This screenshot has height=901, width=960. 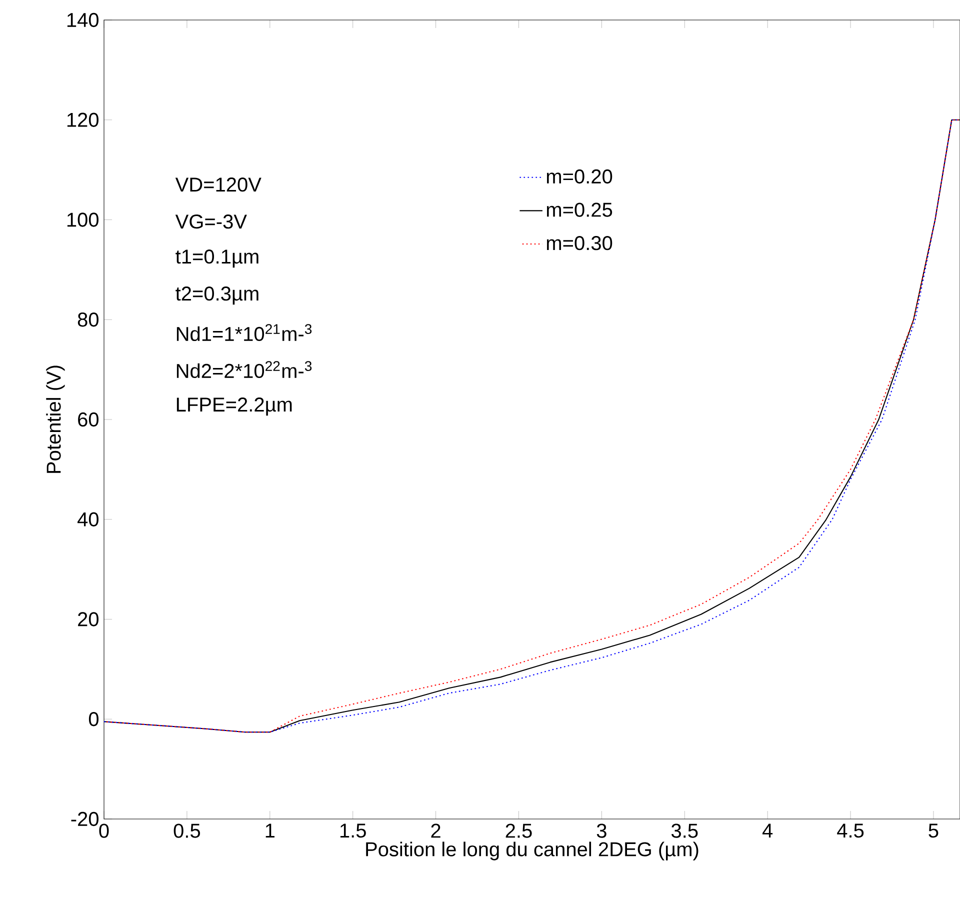 What do you see at coordinates (88, 319) in the screenshot?
I see `y-tick-label: 80` at bounding box center [88, 319].